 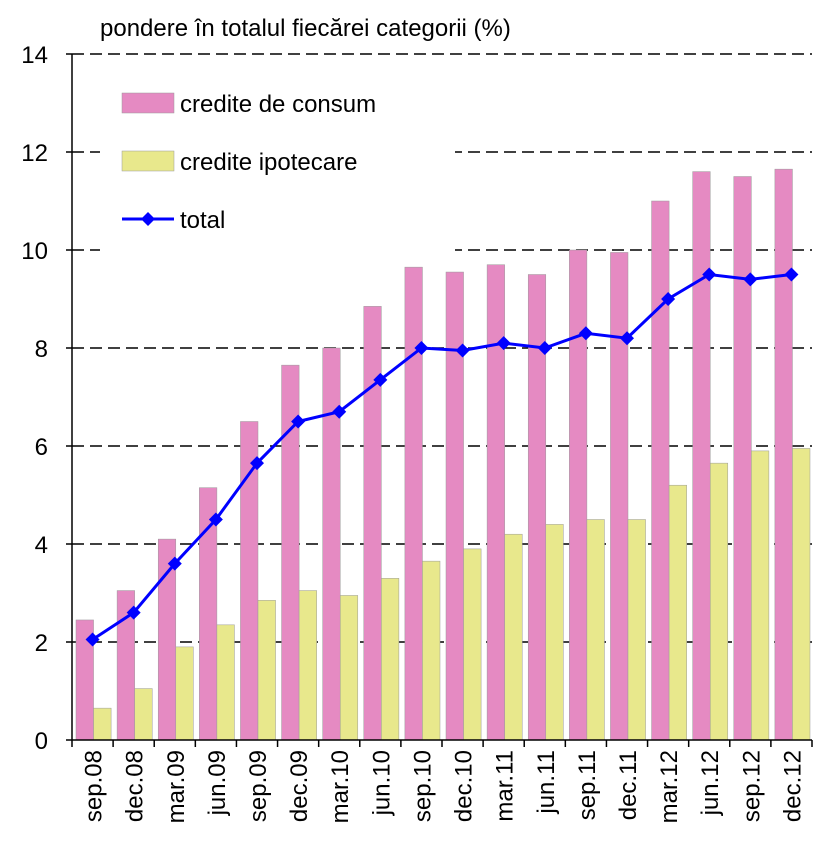 I want to click on y-tick-label: 12, so click(x=34, y=153).